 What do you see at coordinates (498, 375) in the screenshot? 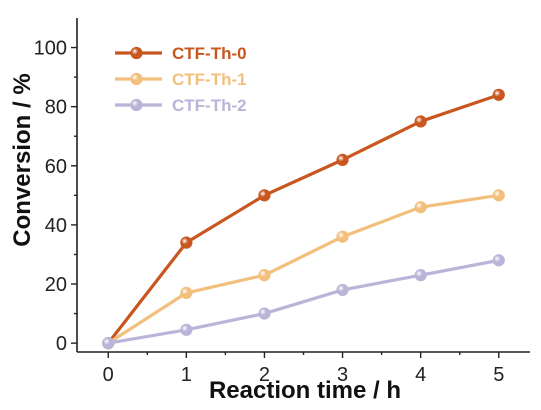
I see `x-tick-label: 5` at bounding box center [498, 375].